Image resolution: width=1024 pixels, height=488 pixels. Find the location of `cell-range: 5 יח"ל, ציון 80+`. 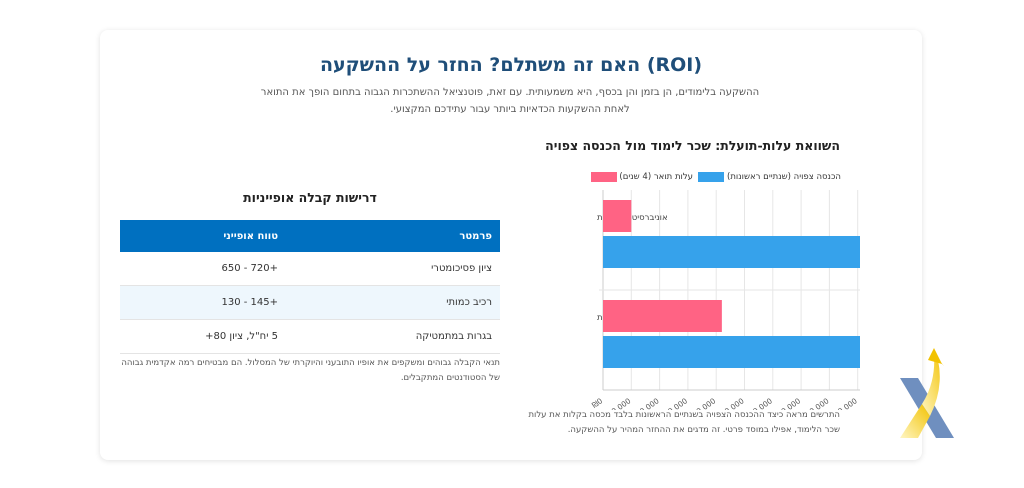

cell-range: 5 יח"ל, ציון 80+ is located at coordinates (203, 336).